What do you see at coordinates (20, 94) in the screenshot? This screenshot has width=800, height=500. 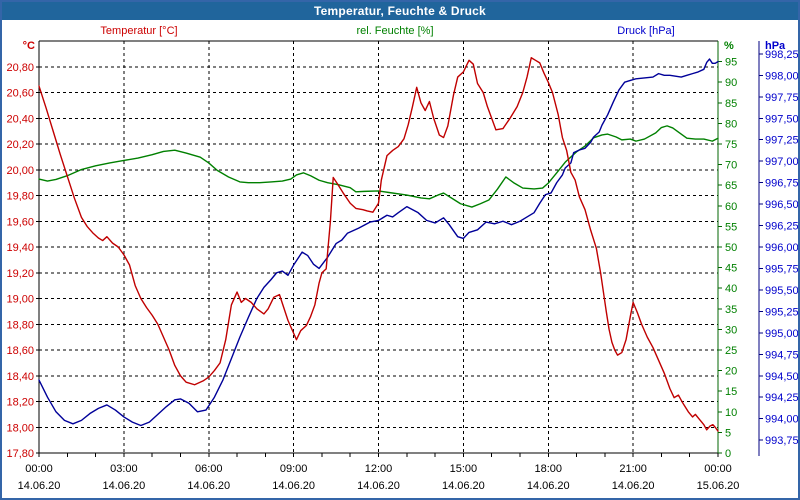 I see `temperature-tick-label: 20,60` at bounding box center [20, 94].